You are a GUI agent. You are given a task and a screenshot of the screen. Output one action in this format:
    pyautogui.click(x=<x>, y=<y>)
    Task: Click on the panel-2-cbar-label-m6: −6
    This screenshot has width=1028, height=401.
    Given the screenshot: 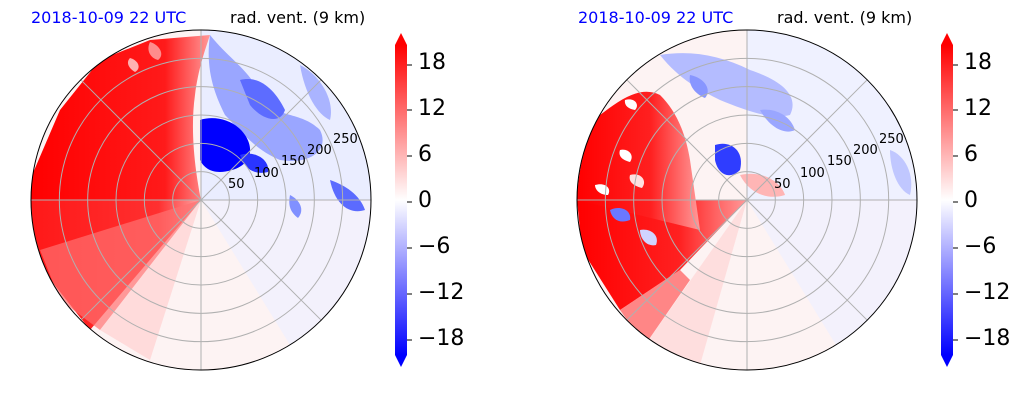 What is the action you would take?
    pyautogui.click(x=980, y=246)
    